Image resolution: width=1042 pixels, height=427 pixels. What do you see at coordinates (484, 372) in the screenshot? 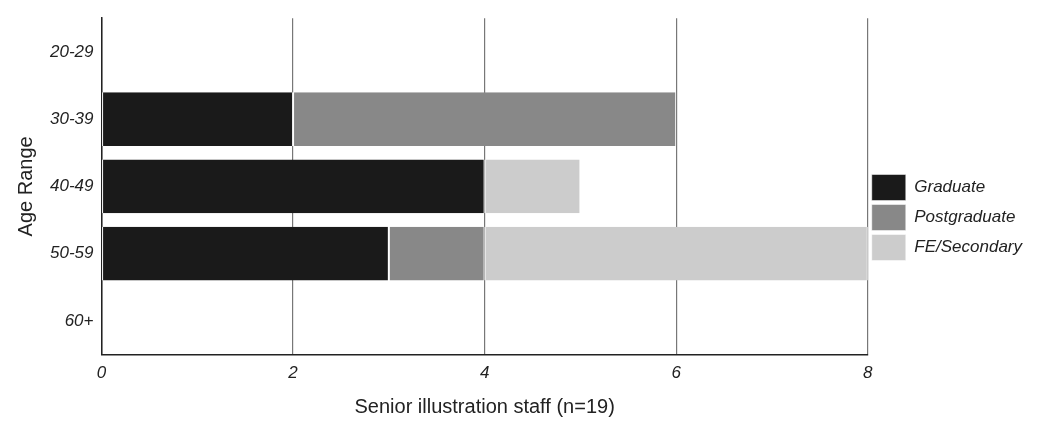
I see `x-tick-label: 4` at bounding box center [484, 372].